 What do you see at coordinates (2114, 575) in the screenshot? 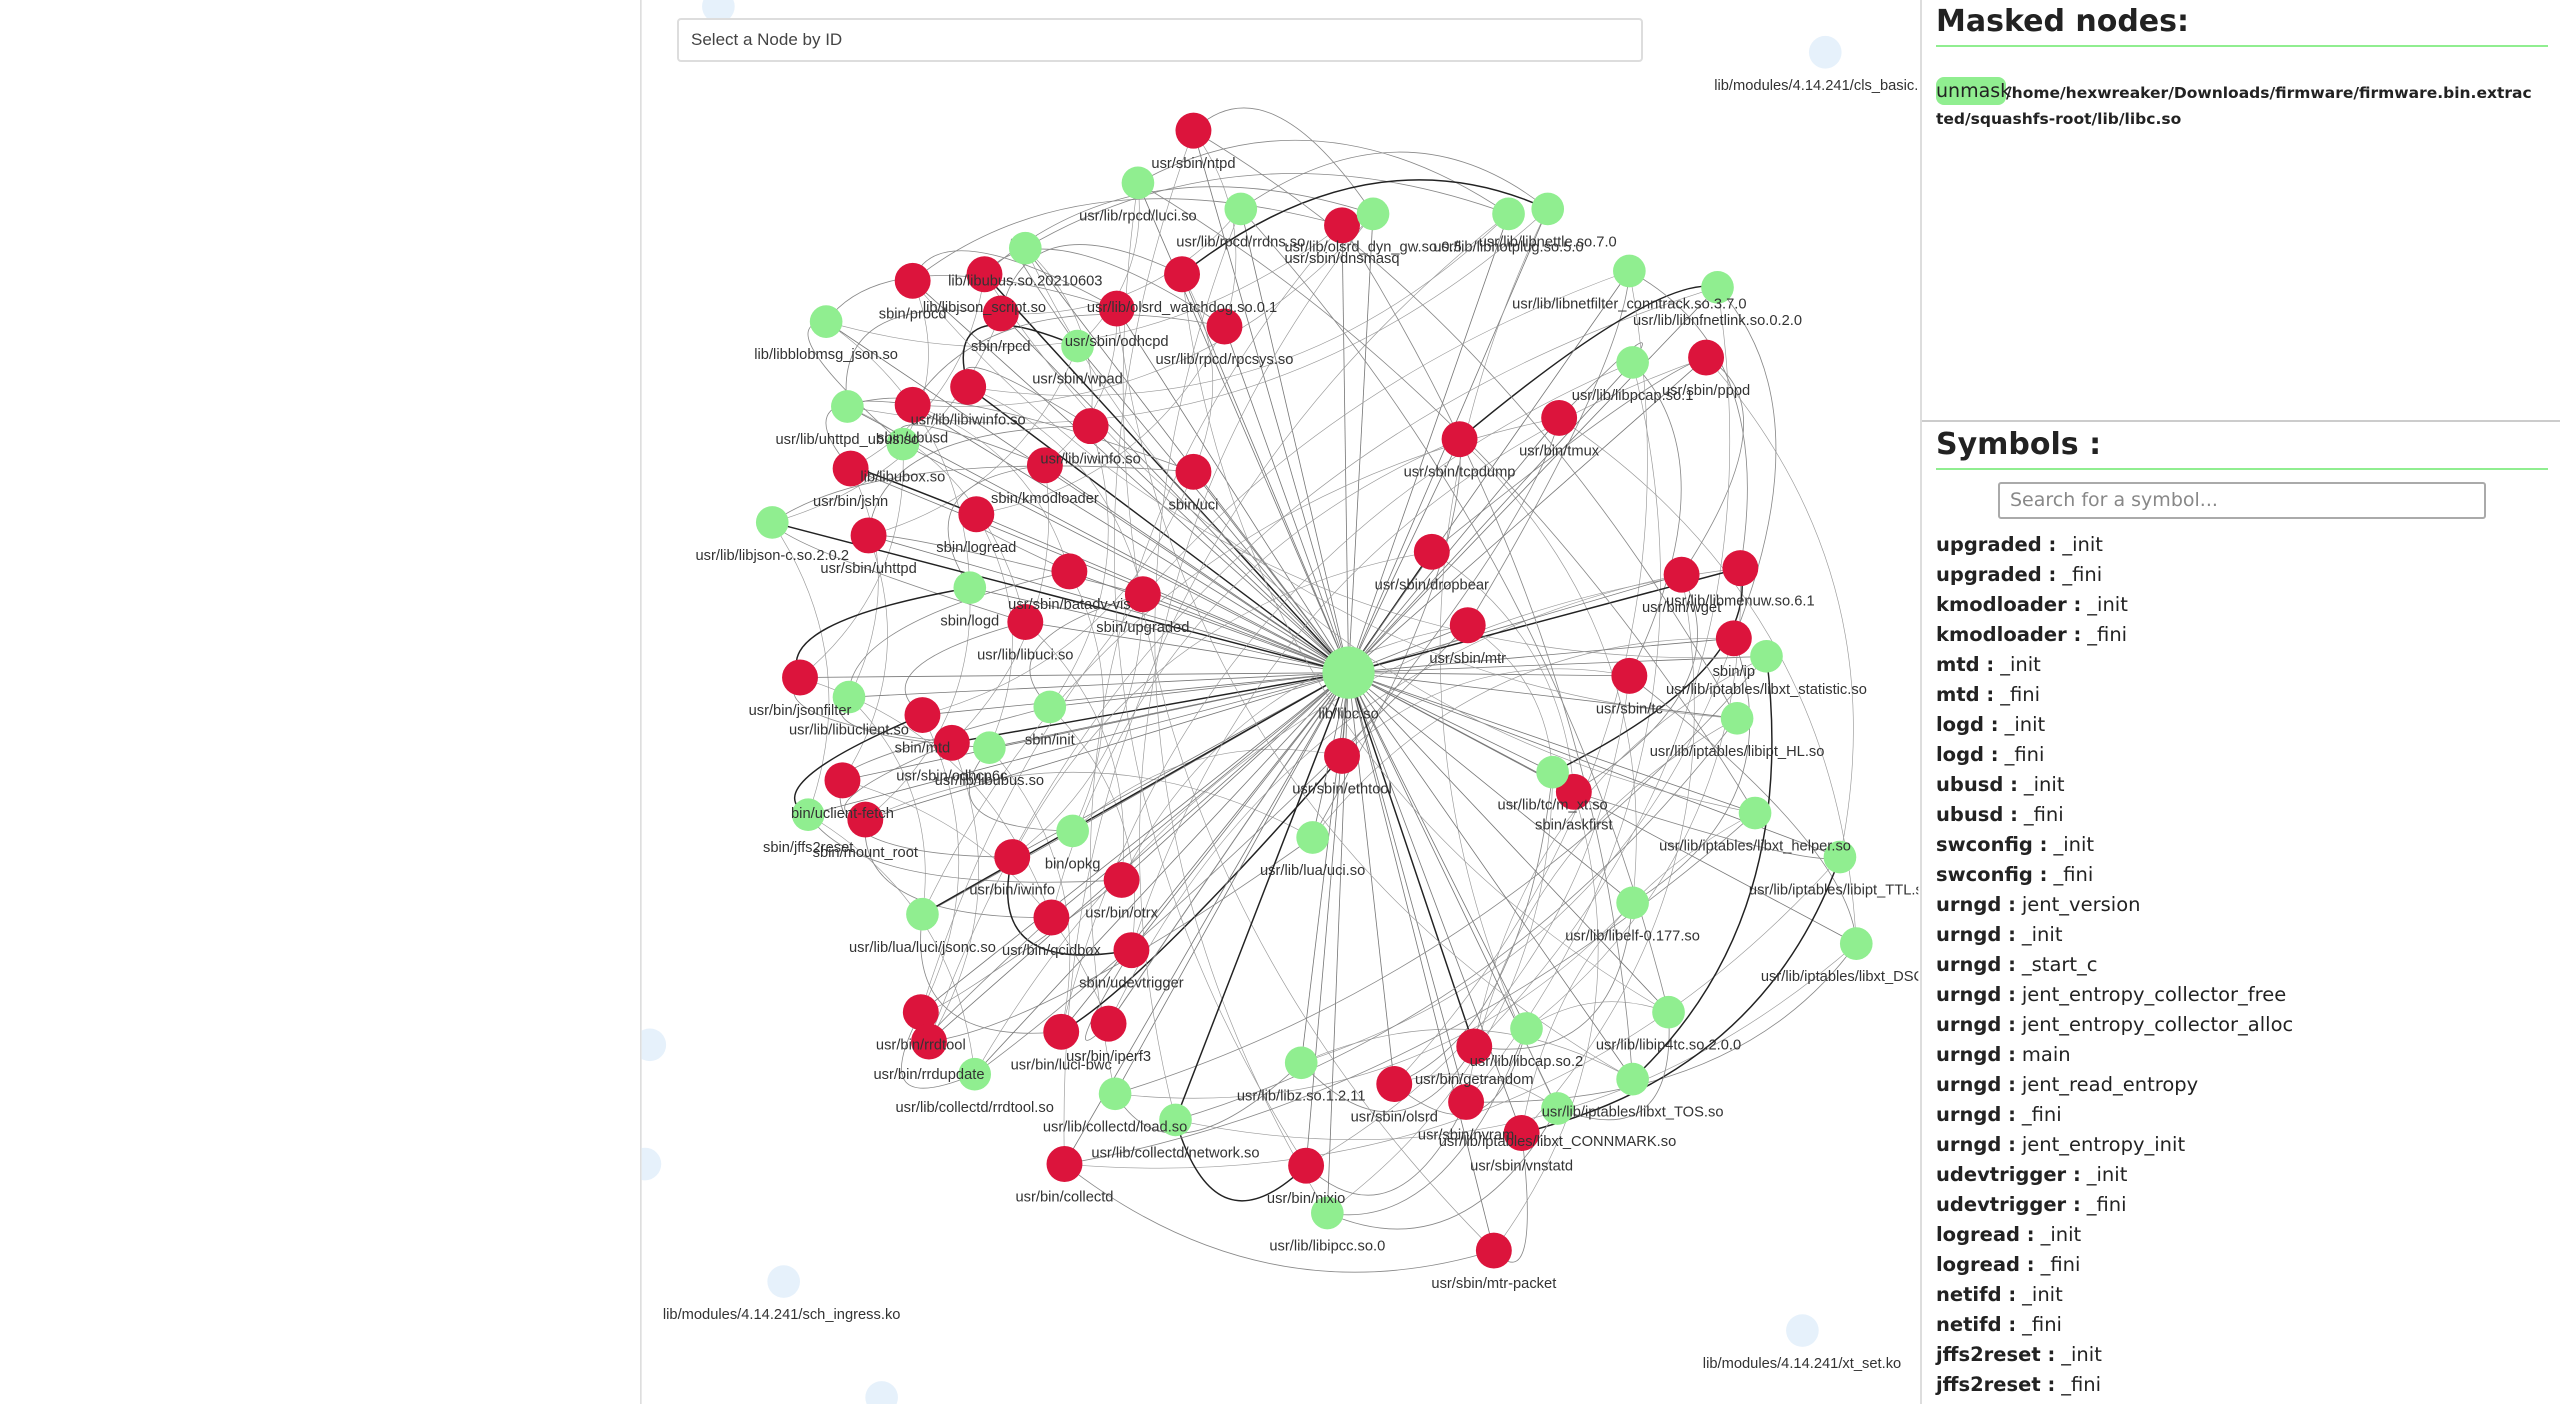
I see `symbol-row: upgraded : _fini` at bounding box center [2114, 575].